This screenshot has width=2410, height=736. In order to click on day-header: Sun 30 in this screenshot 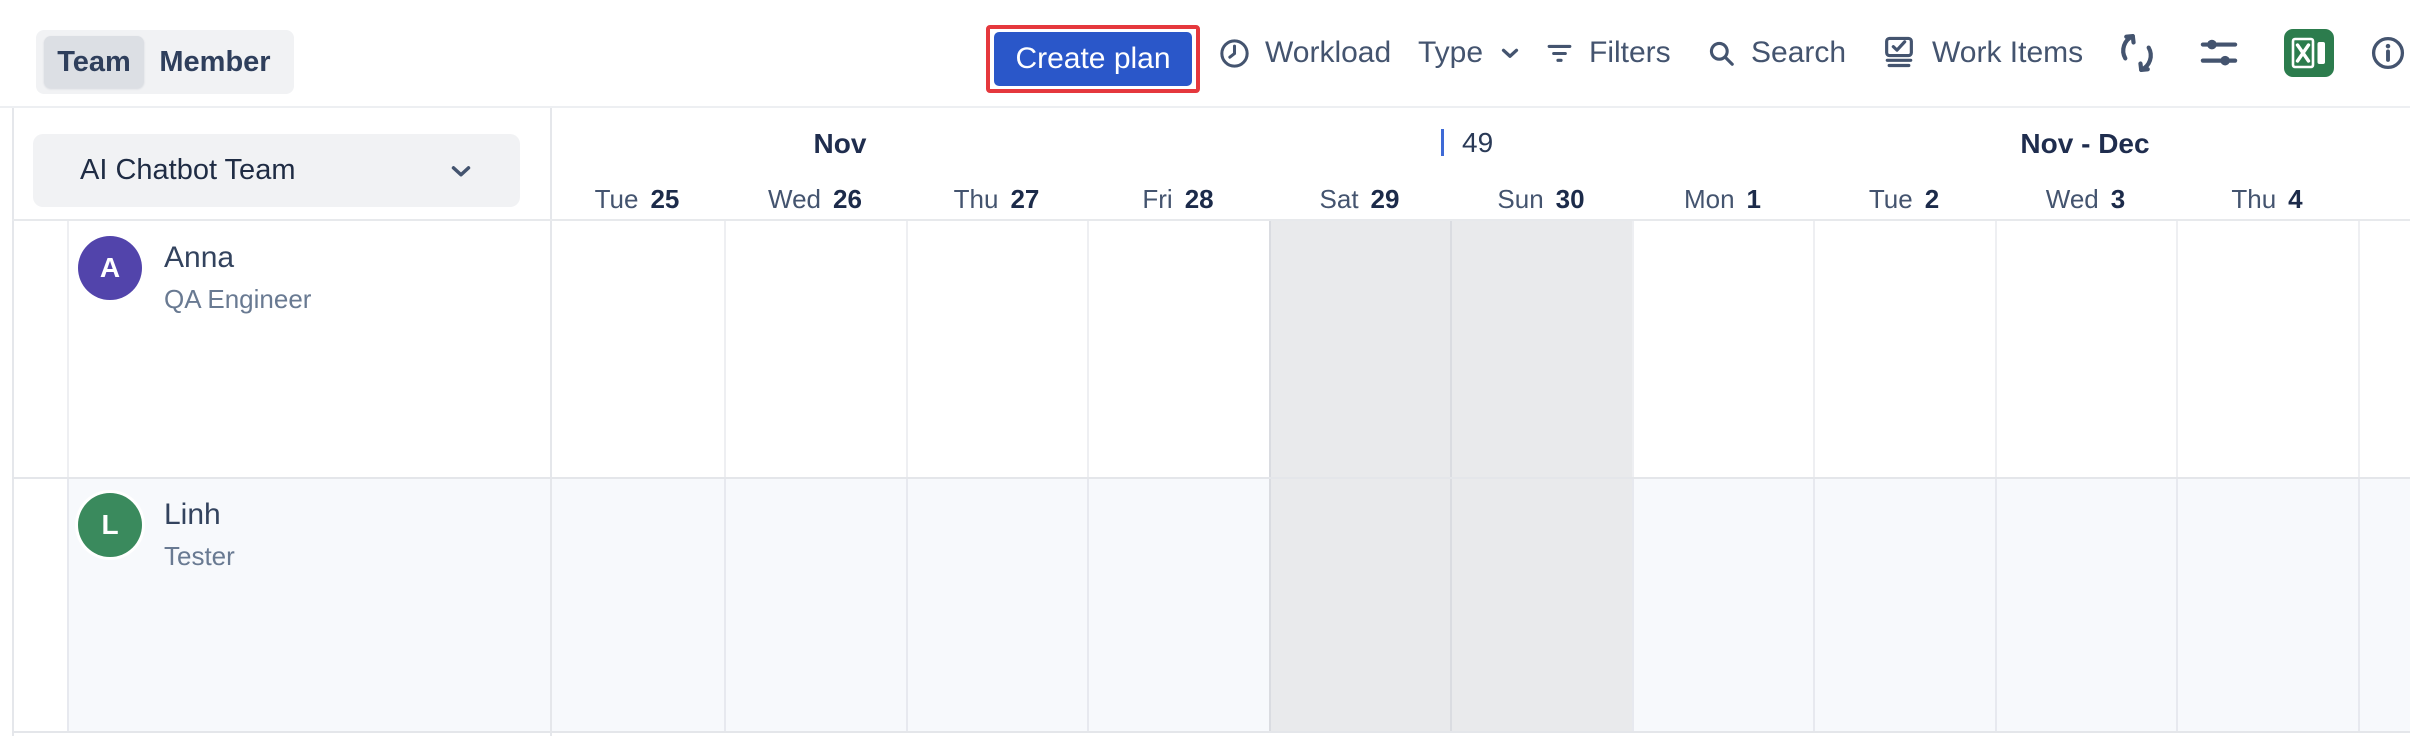, I will do `click(1541, 198)`.